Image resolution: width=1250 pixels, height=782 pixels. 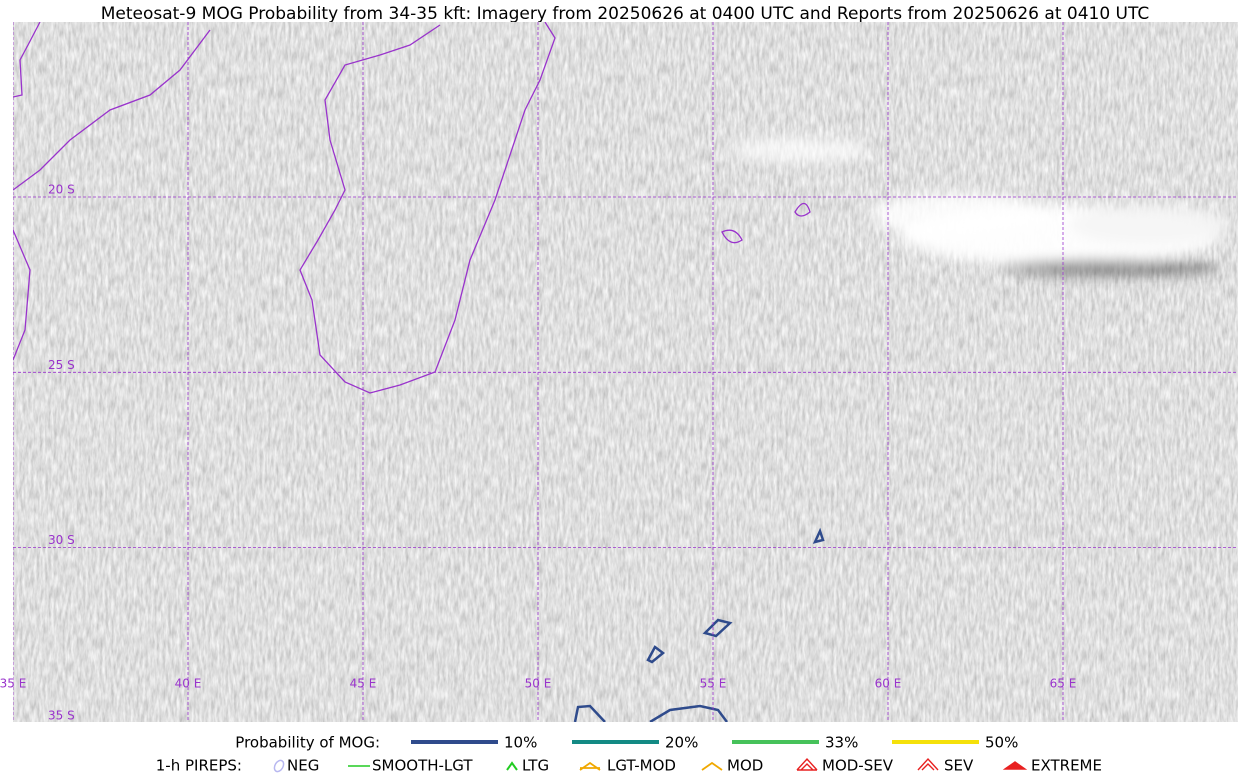 What do you see at coordinates (858, 766) in the screenshot?
I see `legend-label: MOD-SEV` at bounding box center [858, 766].